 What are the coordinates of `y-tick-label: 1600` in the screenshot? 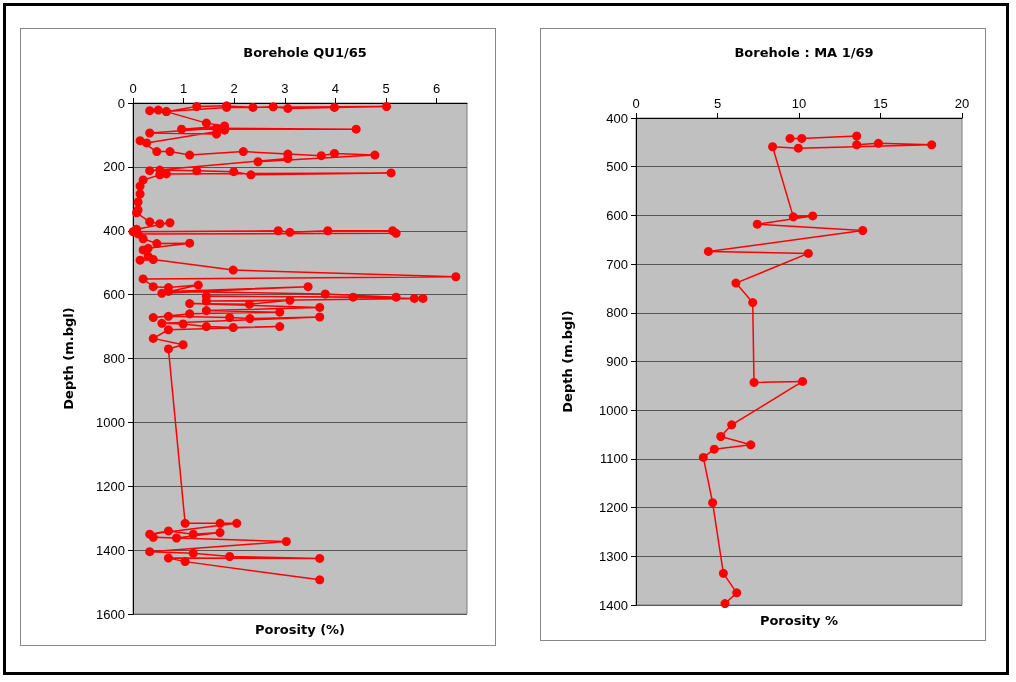 It's located at (110, 614).